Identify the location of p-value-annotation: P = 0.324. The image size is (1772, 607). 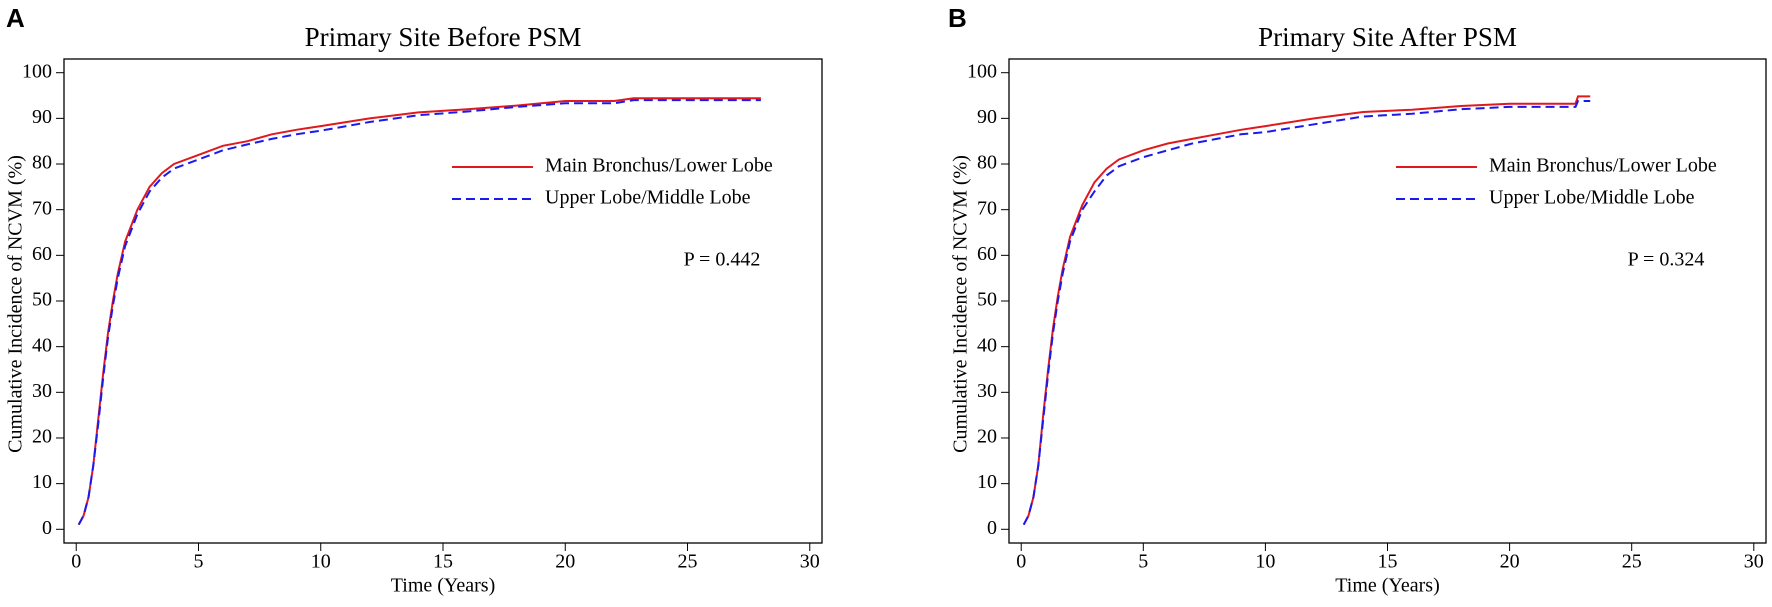
(1666, 260).